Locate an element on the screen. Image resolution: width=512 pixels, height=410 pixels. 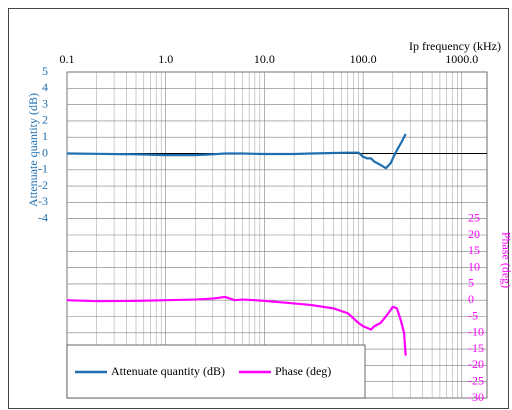
y2-tick-label: -5 is located at coordinates (473, 315).